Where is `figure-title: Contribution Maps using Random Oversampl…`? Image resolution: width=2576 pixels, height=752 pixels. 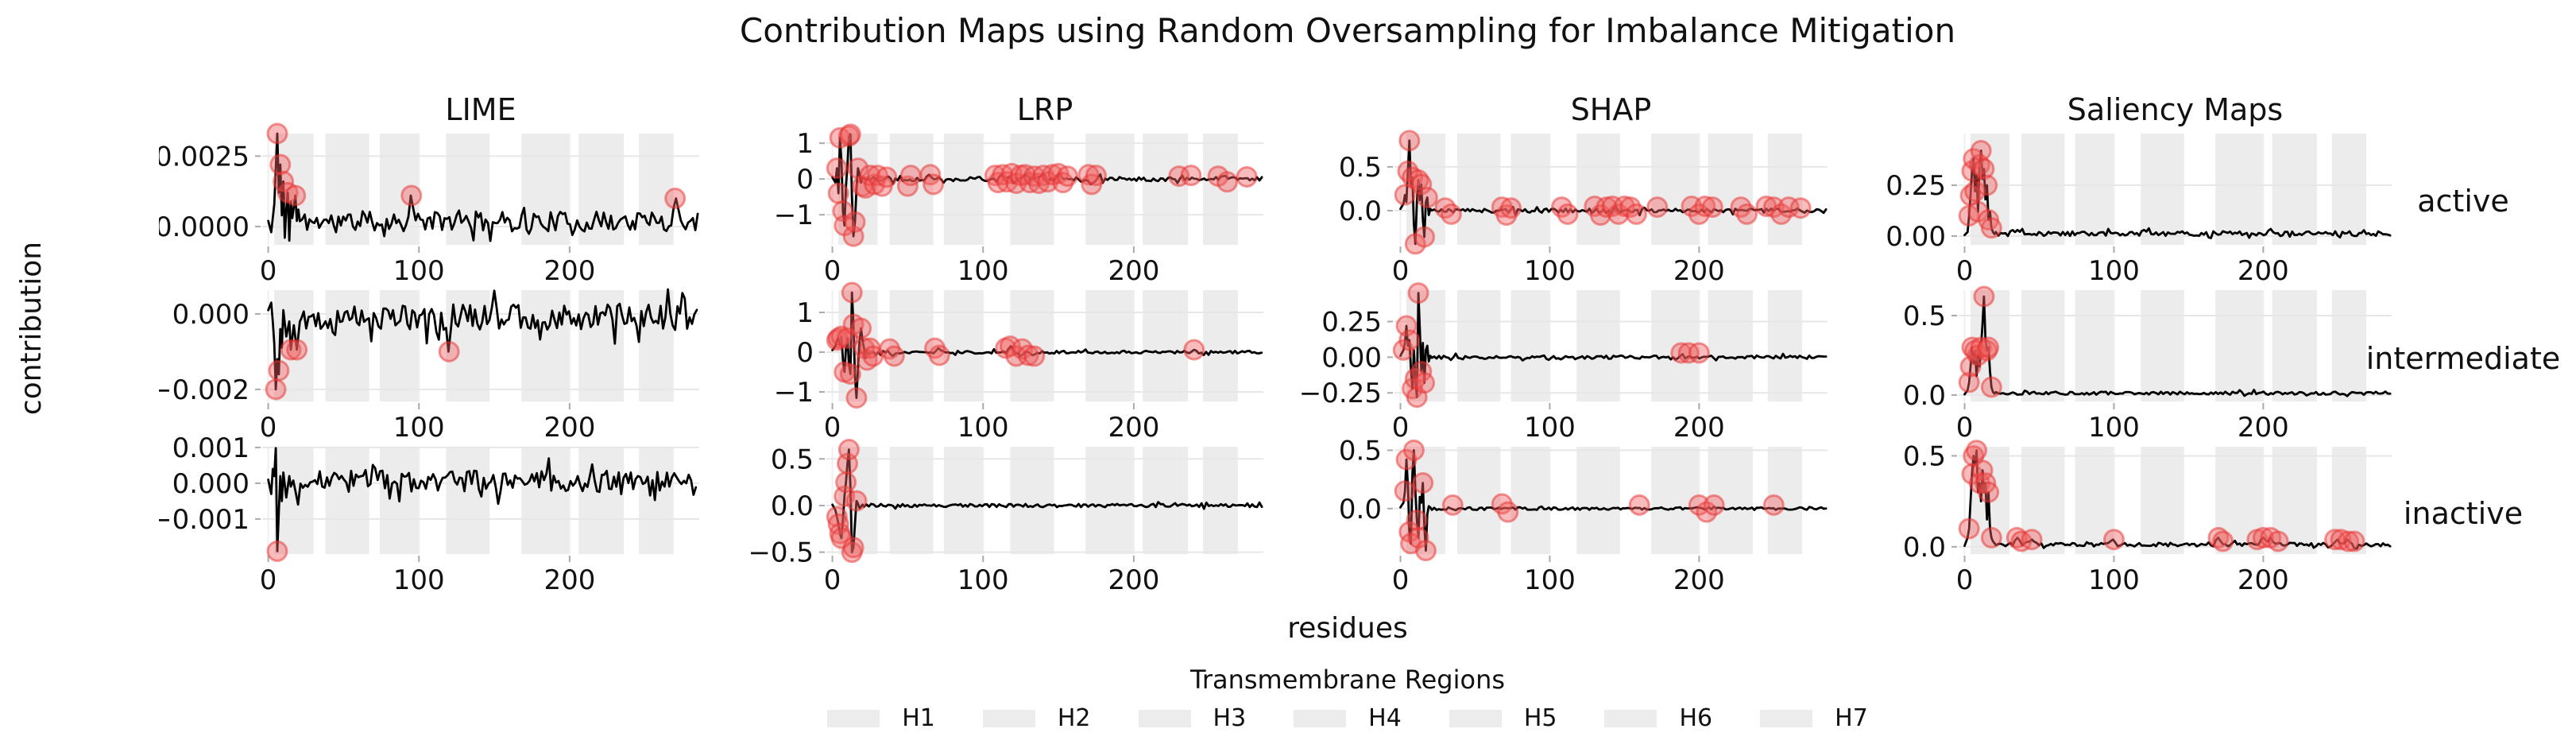 figure-title: Contribution Maps using Random Oversampl… is located at coordinates (1347, 31).